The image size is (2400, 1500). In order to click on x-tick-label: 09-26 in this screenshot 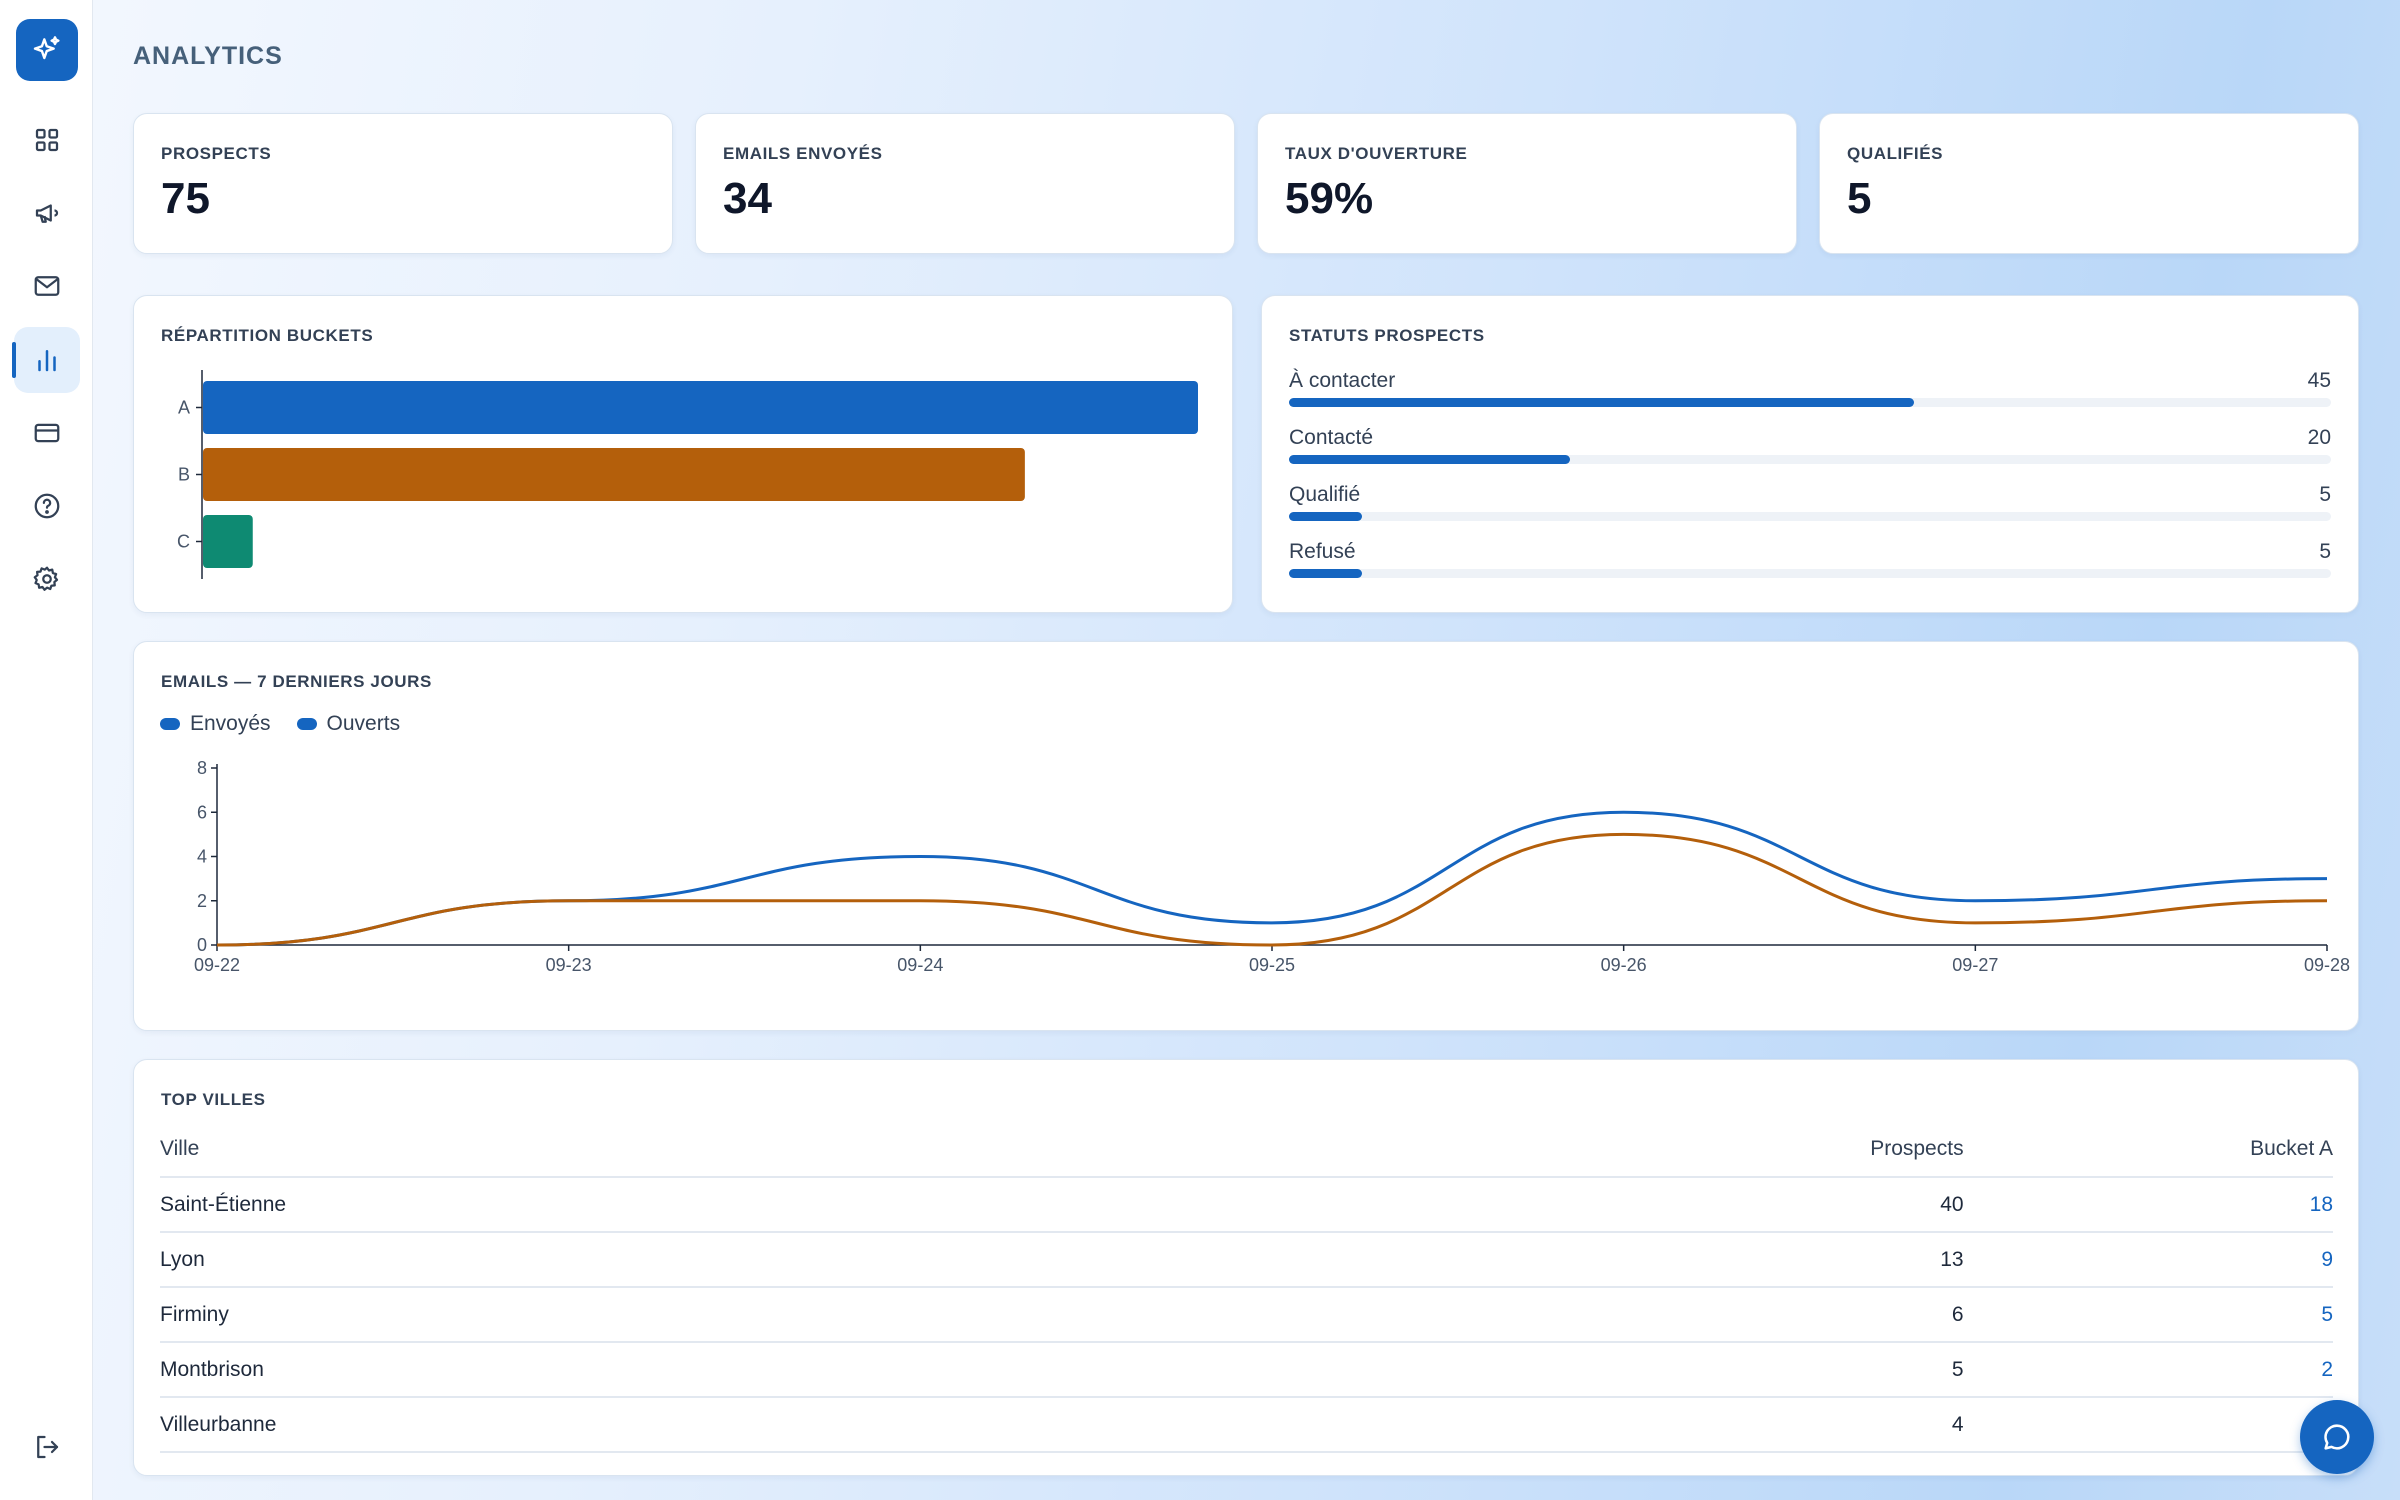, I will do `click(1624, 965)`.